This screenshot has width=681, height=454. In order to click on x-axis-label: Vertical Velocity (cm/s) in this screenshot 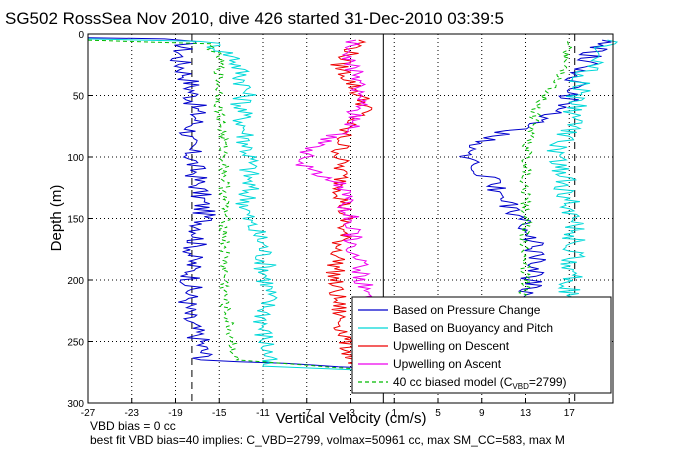, I will do `click(351, 418)`.